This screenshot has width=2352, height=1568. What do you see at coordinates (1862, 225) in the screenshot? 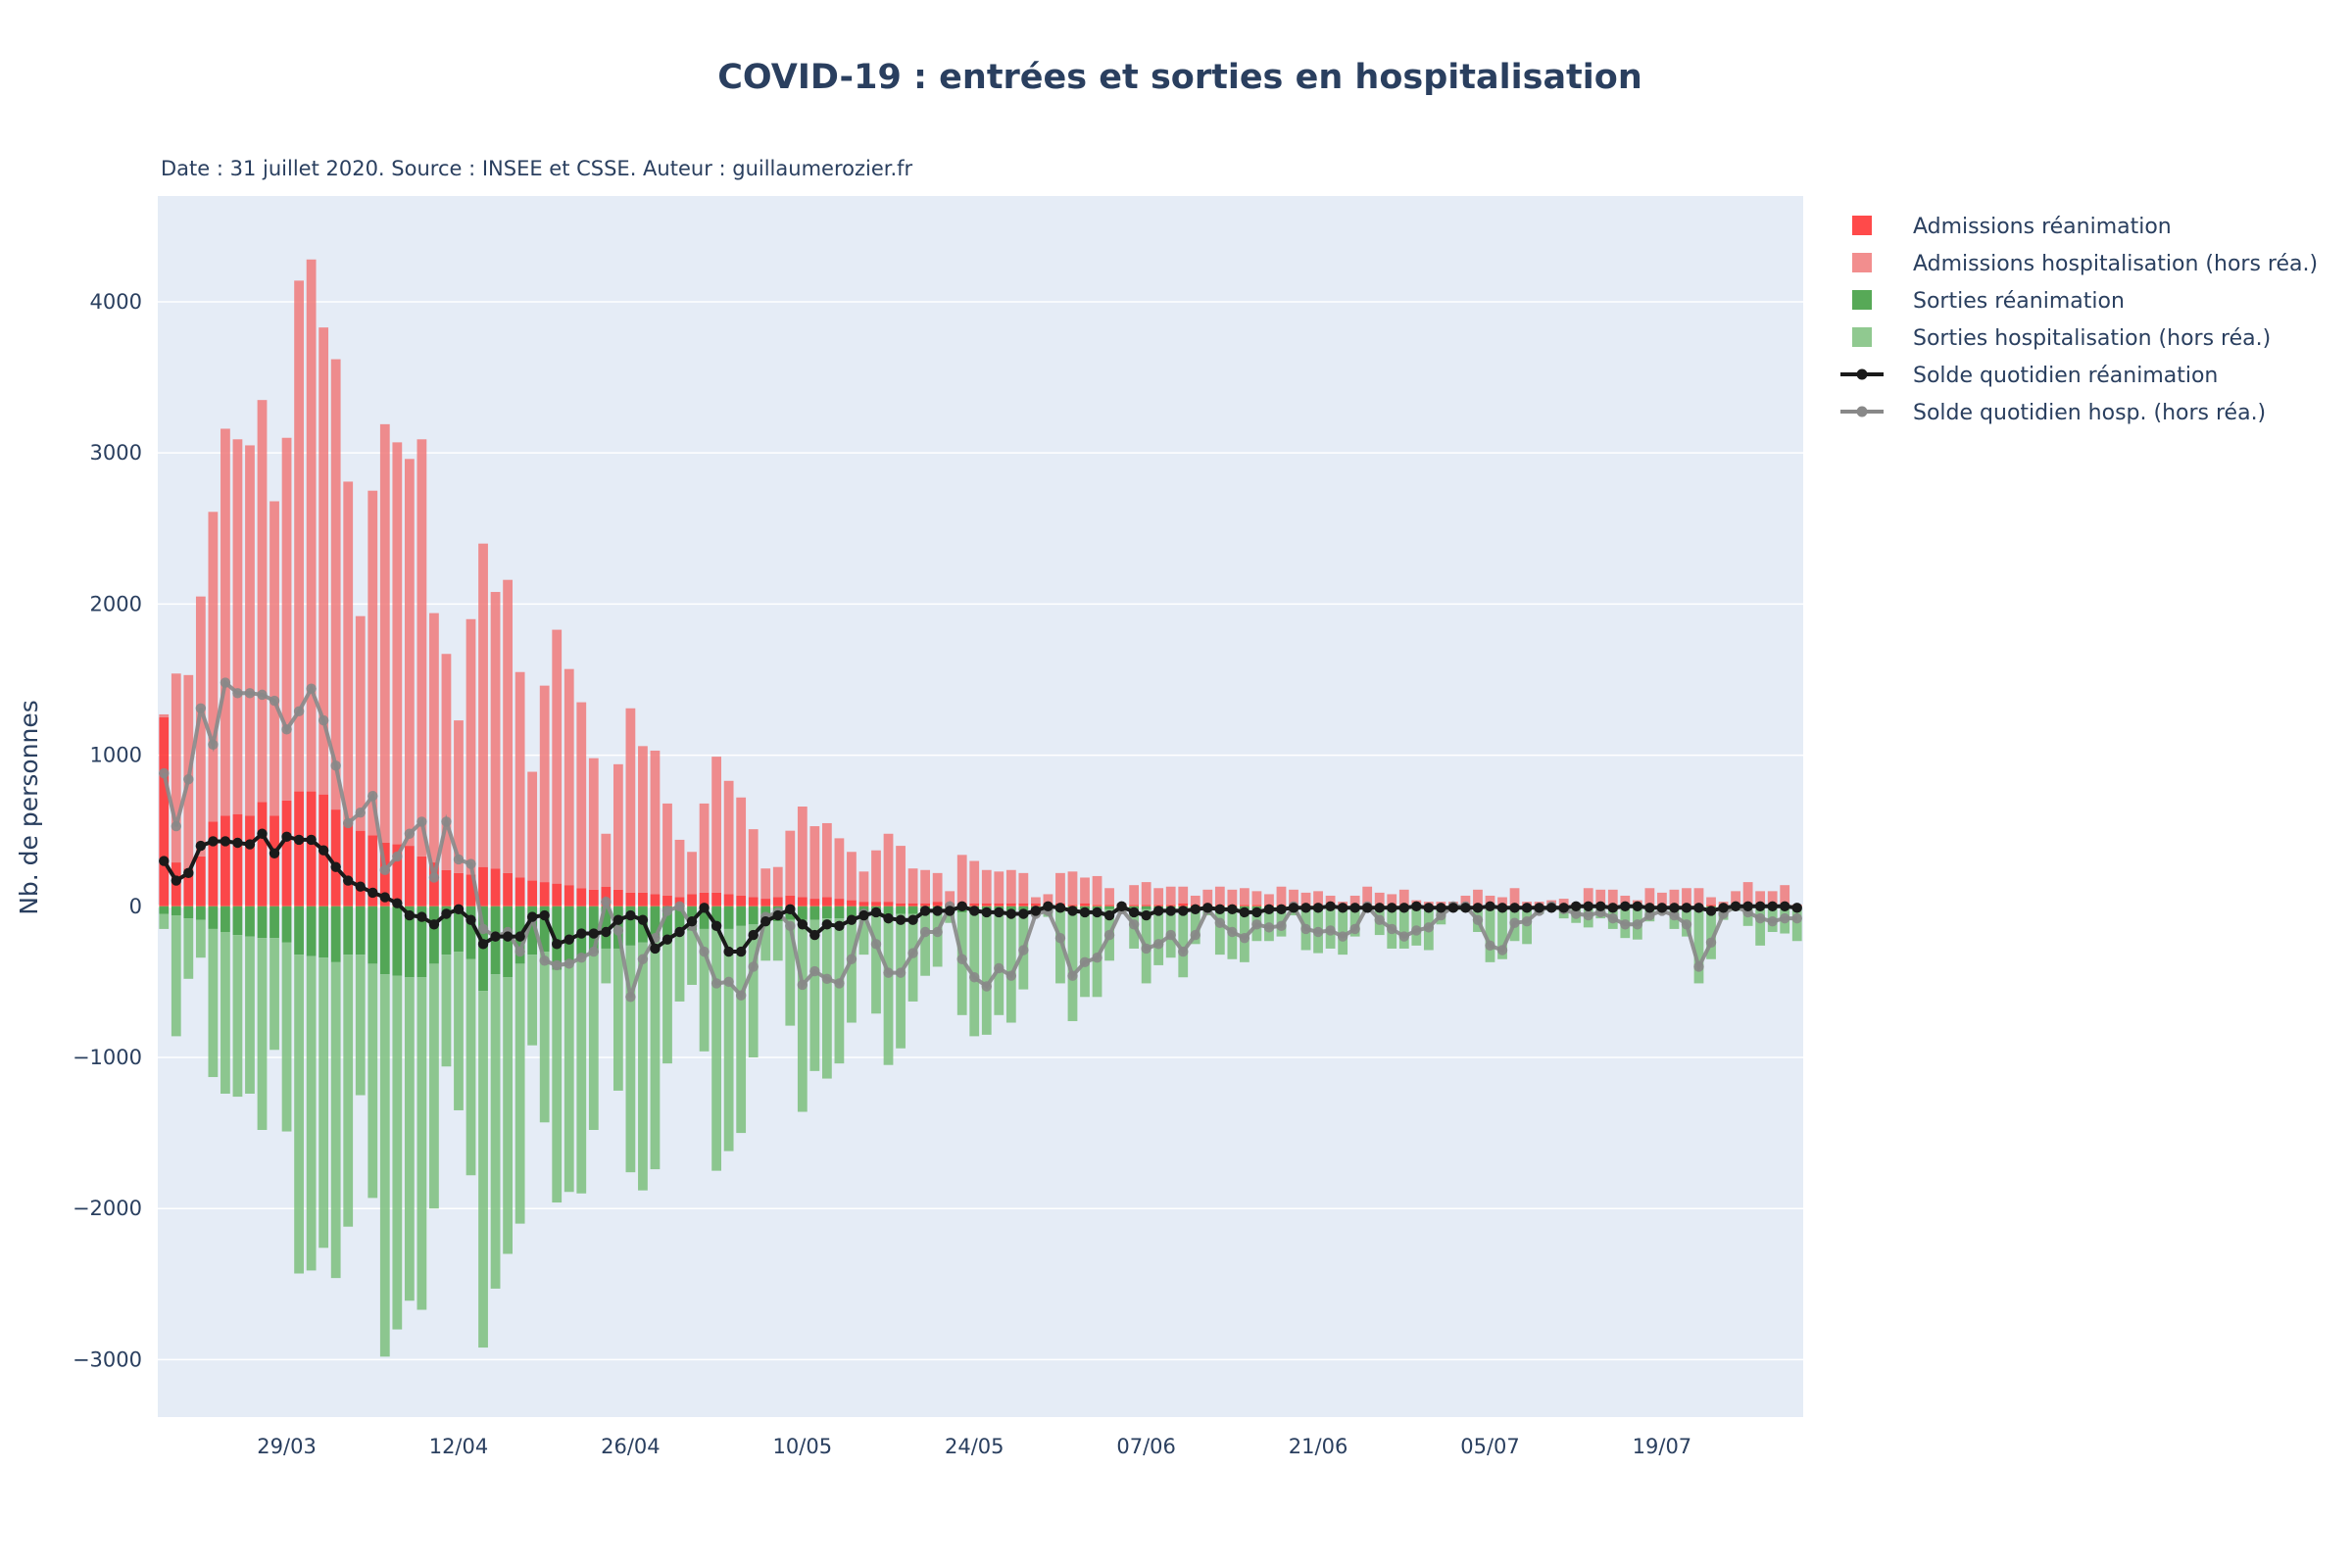
I see `legend-swatch` at bounding box center [1862, 225].